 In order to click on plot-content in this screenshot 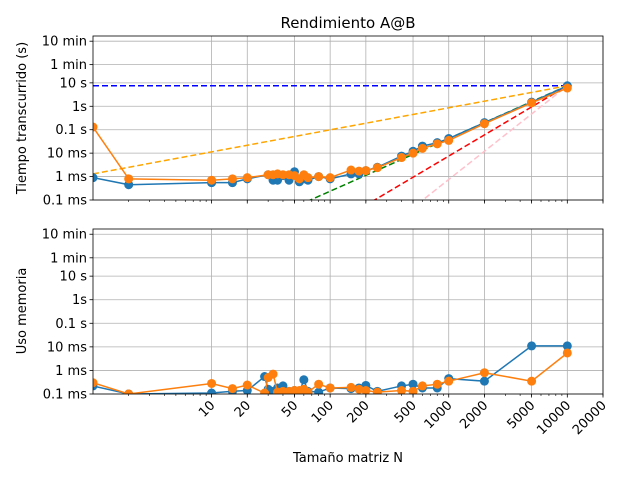, I will do `click(332, 367)`.